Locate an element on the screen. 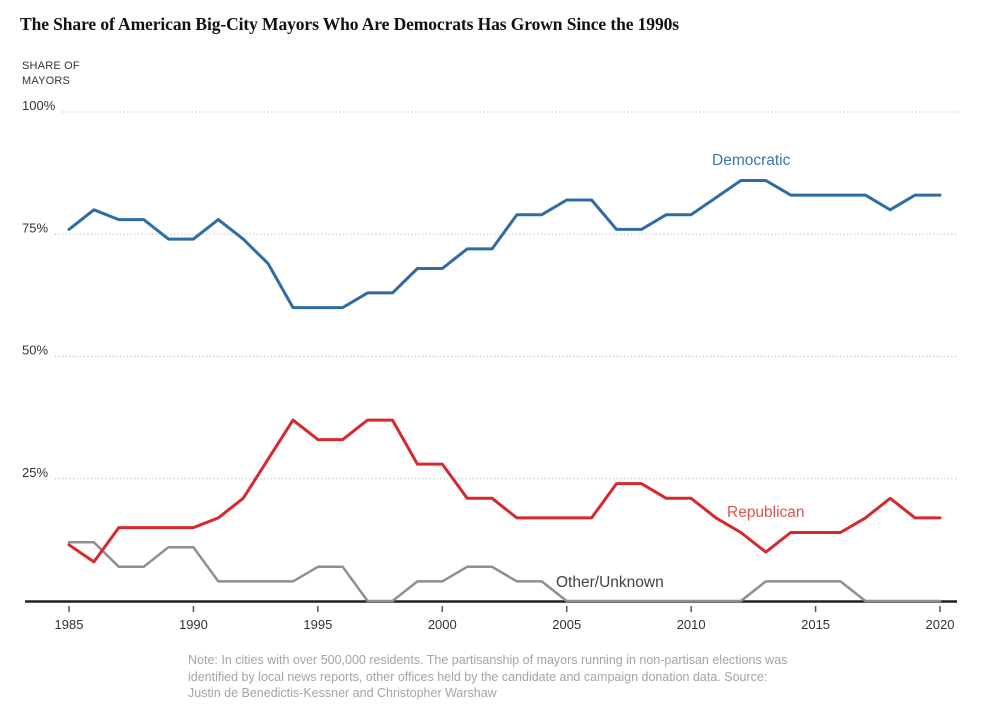 The image size is (981, 719). x-tick-label-1985: 1985 is located at coordinates (69, 624).